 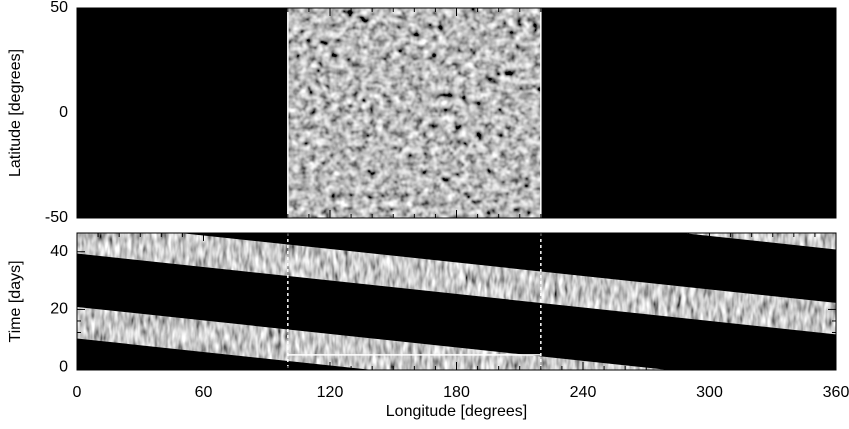 What do you see at coordinates (204, 392) in the screenshot?
I see `x-tick-label: 60` at bounding box center [204, 392].